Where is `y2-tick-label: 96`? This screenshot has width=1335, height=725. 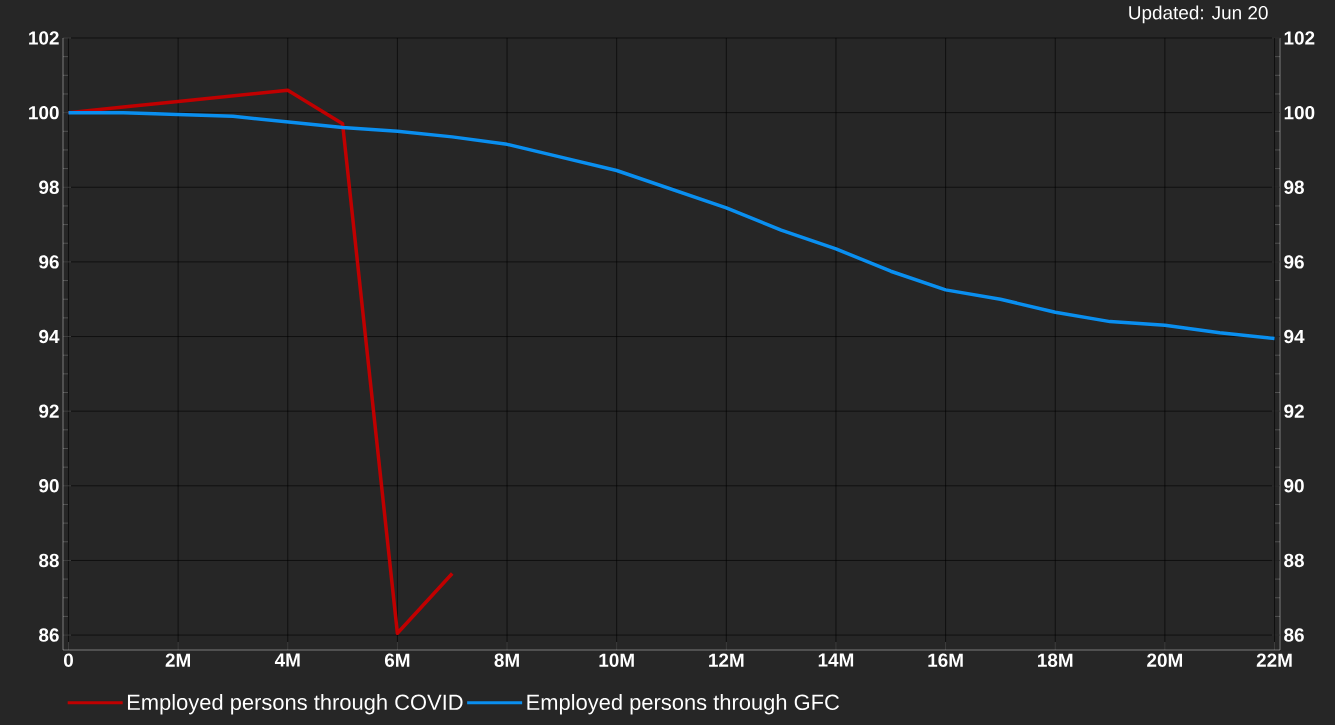
y2-tick-label: 96 is located at coordinates (1294, 262).